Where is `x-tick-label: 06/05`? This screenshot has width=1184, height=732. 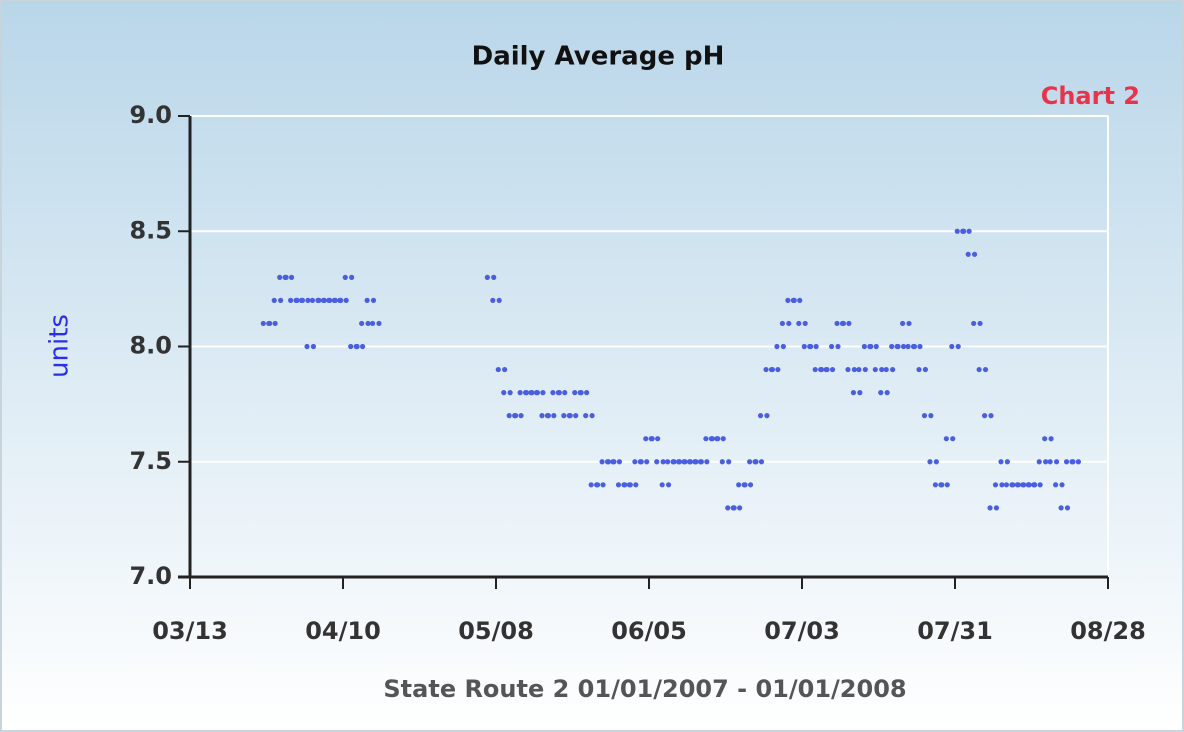 x-tick-label: 06/05 is located at coordinates (649, 631).